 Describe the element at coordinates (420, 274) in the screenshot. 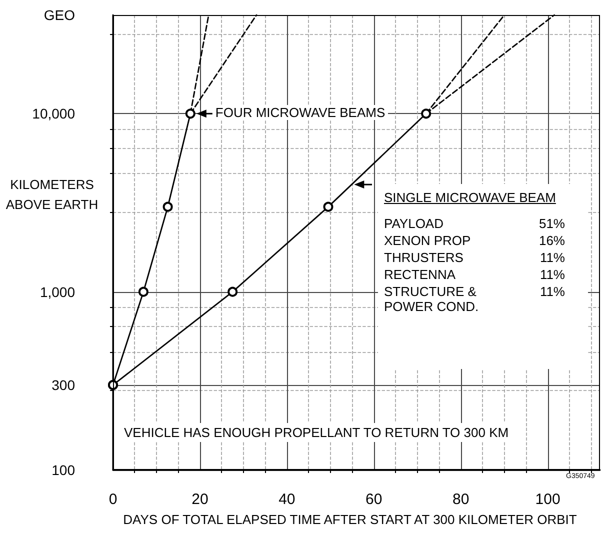

I see `annotation: RECTENNA` at that location.